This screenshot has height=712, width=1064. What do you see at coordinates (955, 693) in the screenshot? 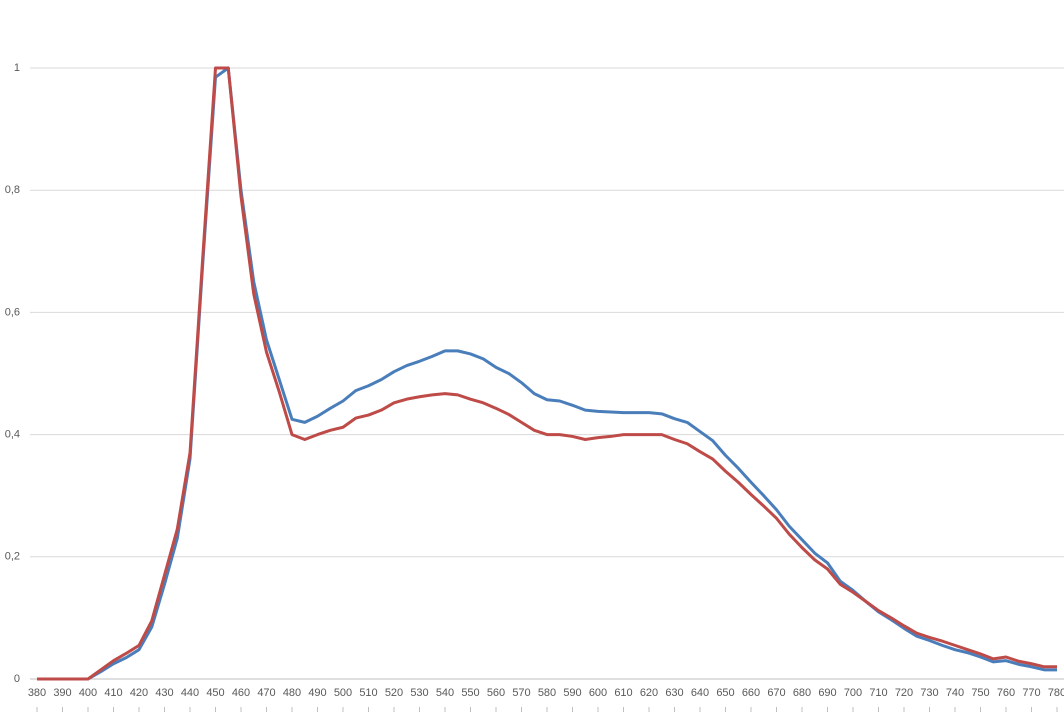
I see `x-tick-label: 740` at bounding box center [955, 693].